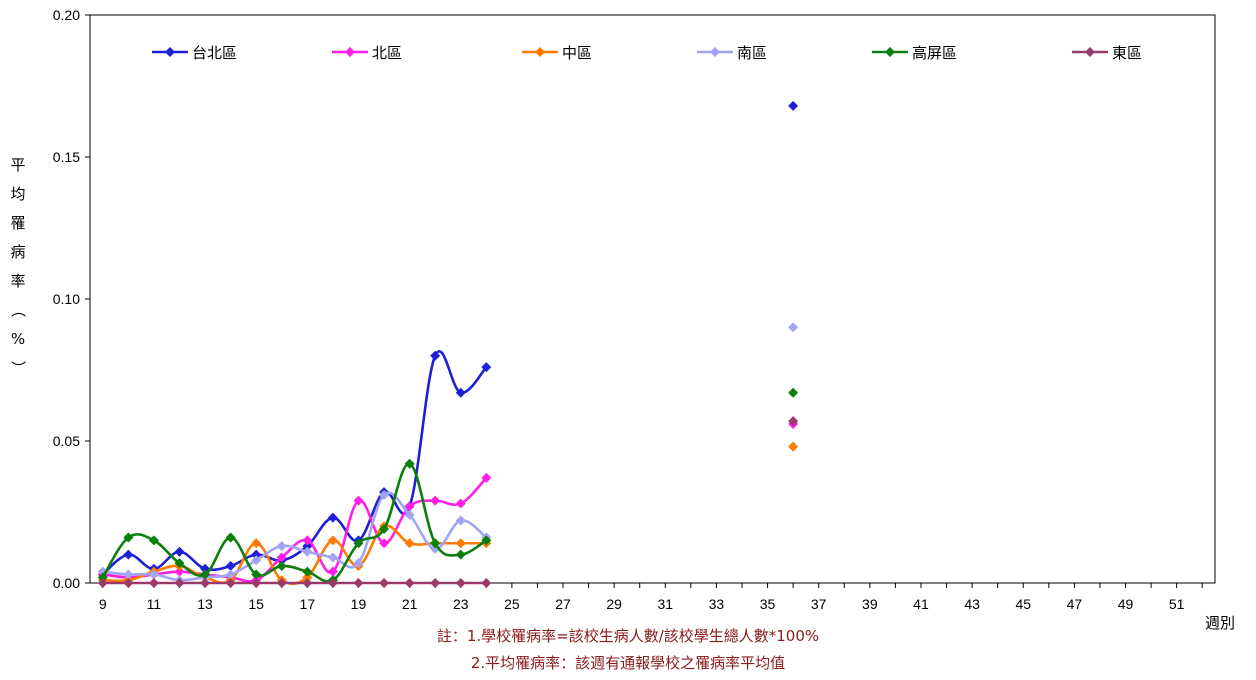  Describe the element at coordinates (1220, 623) in the screenshot. I see `x-axis-label: 週別` at that location.